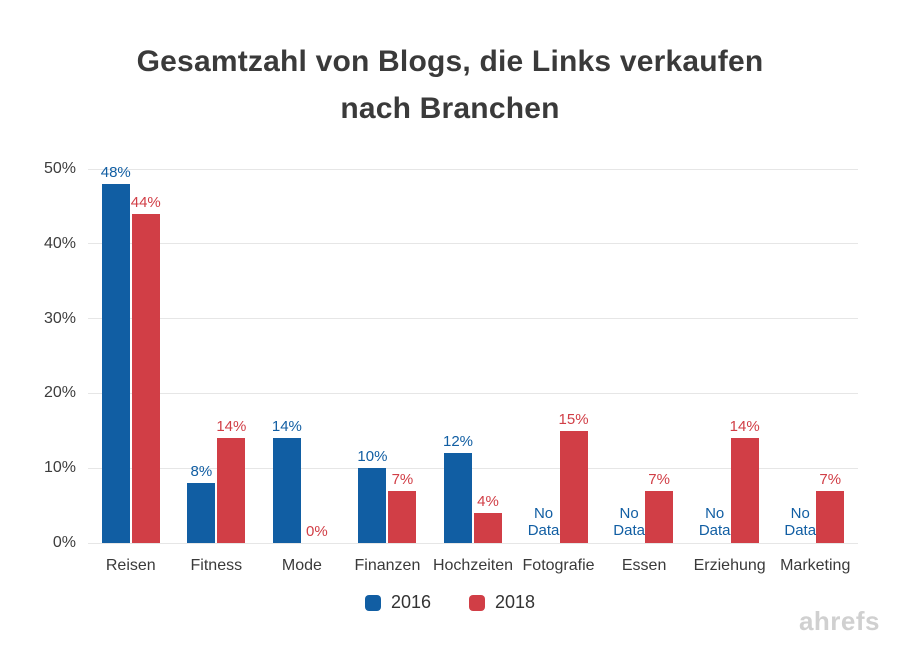 The image size is (900, 653). What do you see at coordinates (145, 202) in the screenshot?
I see `value-label-2018-Reisen: 44%` at bounding box center [145, 202].